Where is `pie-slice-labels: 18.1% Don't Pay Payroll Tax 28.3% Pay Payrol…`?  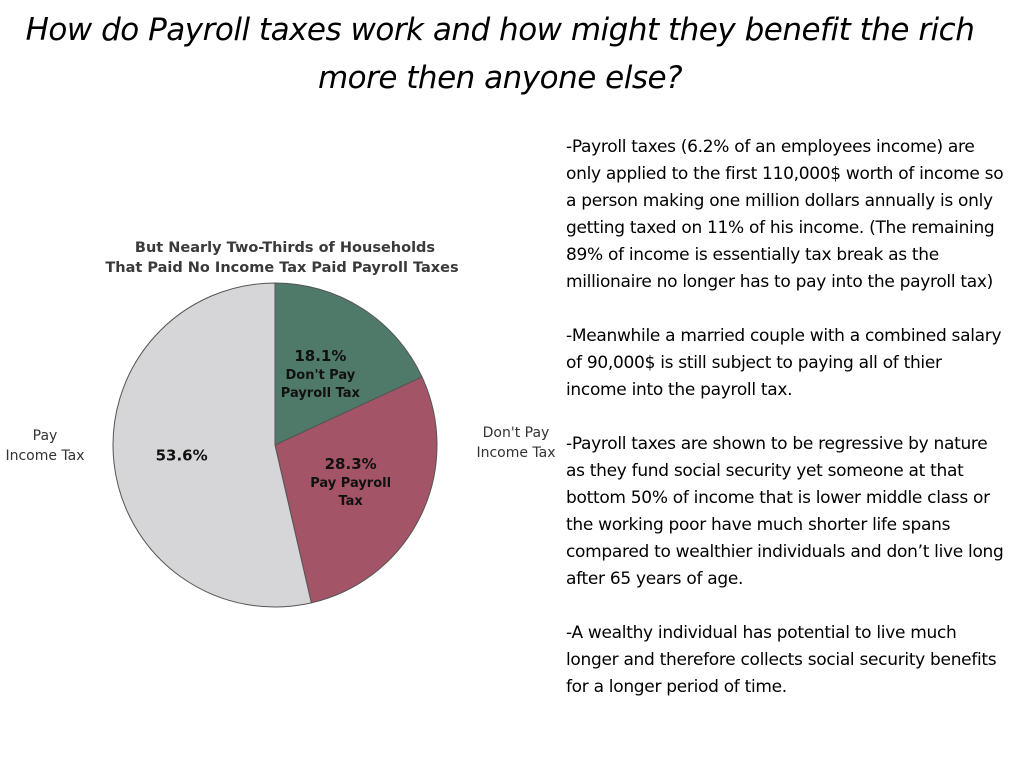
pie-slice-labels: 18.1% Don't Pay Payroll Tax 28.3% Pay Payrol… is located at coordinates (273, 428).